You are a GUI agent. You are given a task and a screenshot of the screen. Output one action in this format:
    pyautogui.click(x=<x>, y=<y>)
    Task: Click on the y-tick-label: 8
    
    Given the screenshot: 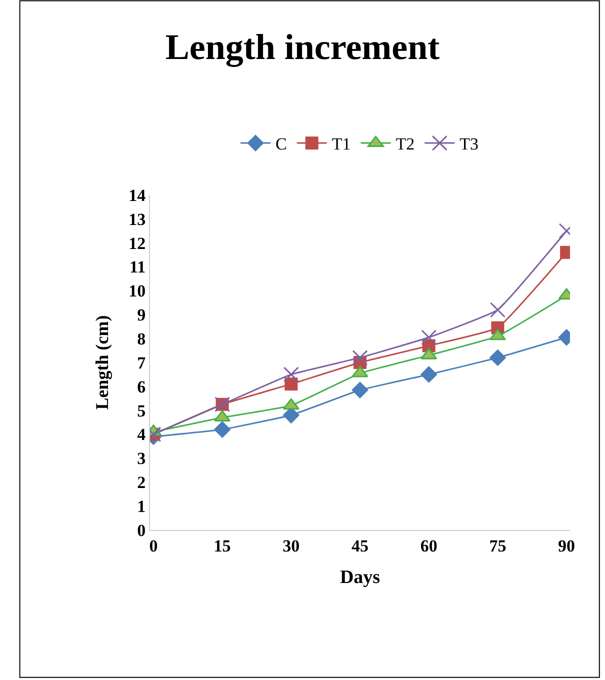 What is the action you would take?
    pyautogui.click(x=141, y=339)
    